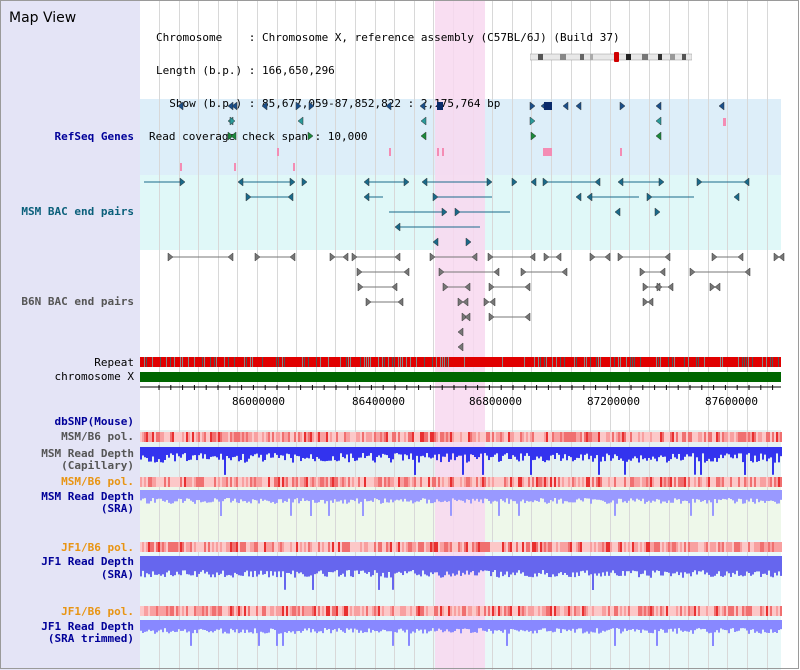 Image resolution: width=800 pixels, height=670 pixels. I want to click on grid-line, so click(355, 335).